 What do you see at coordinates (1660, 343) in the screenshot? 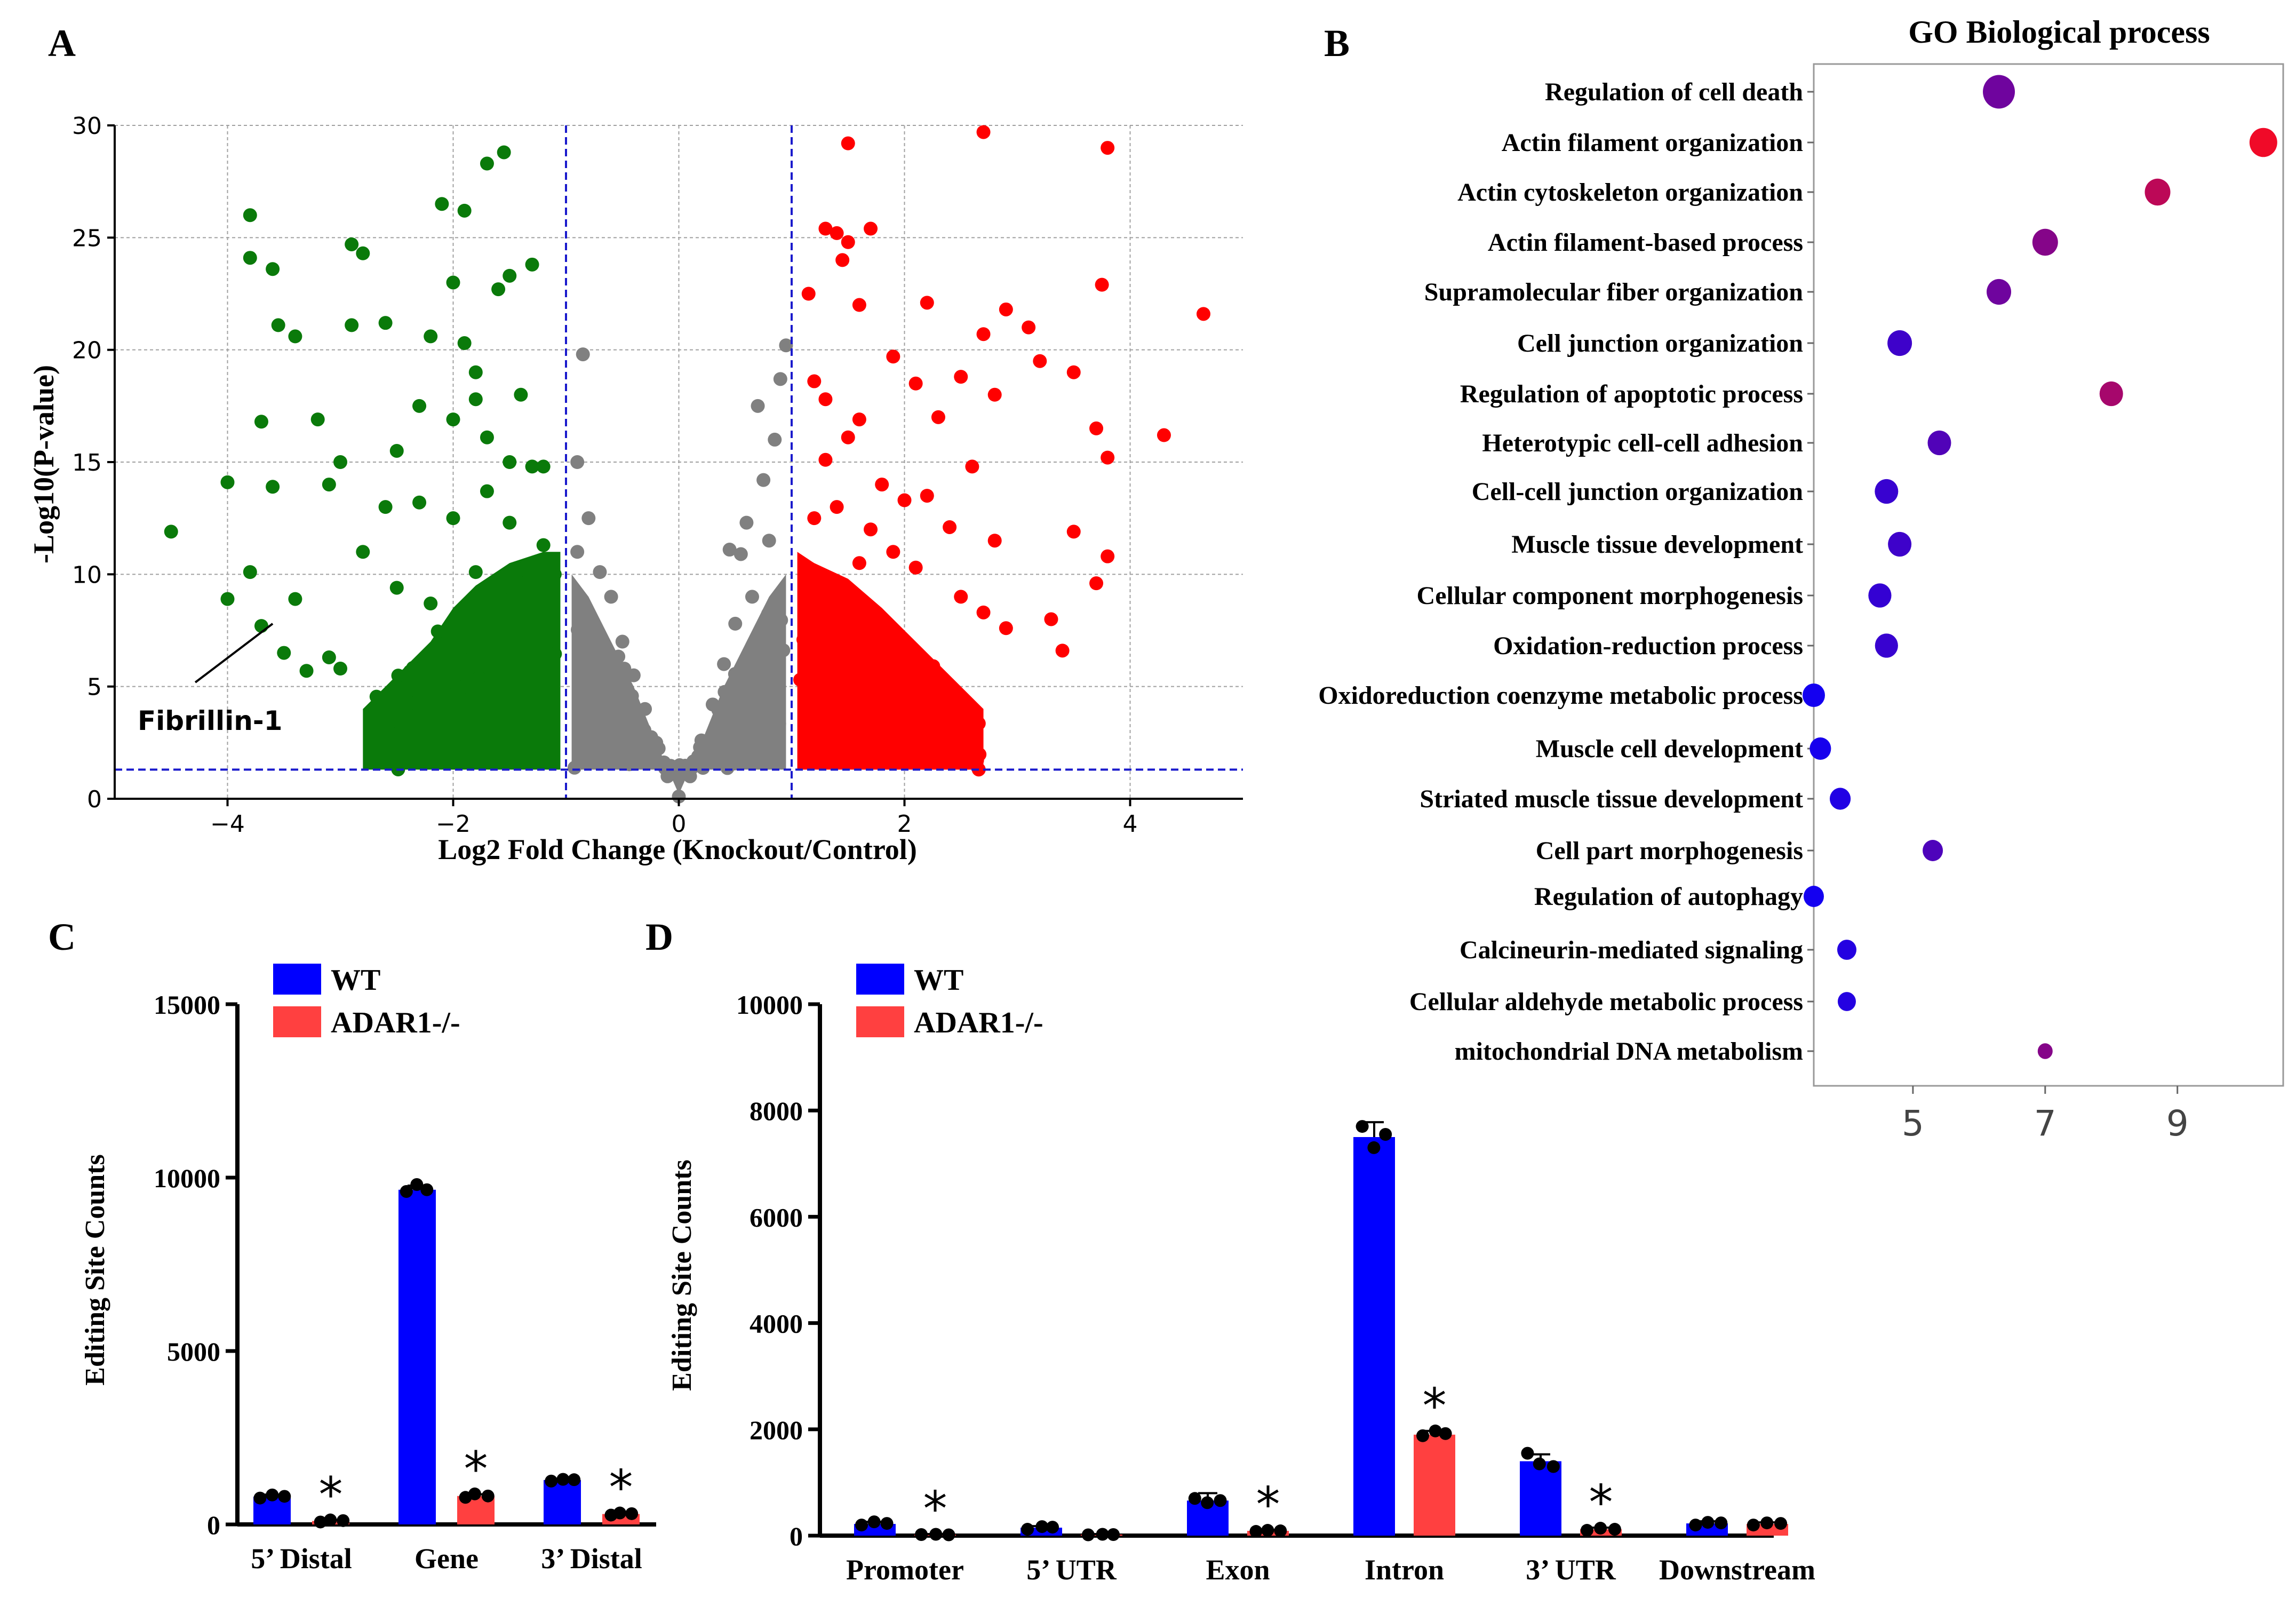
I see `go-term-label: Cell junction organization` at bounding box center [1660, 343].